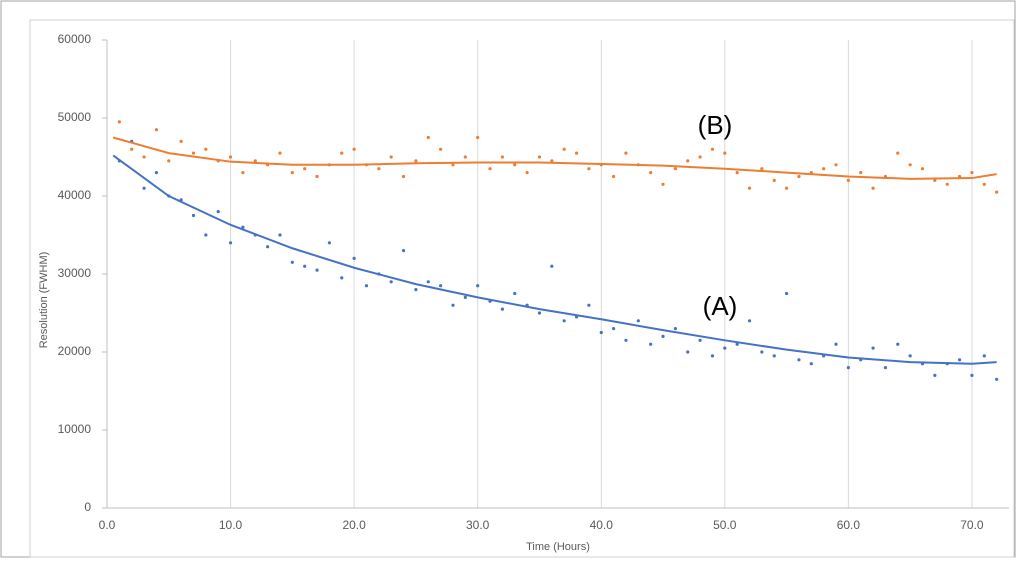 Image resolution: width=1016 pixels, height=563 pixels. Describe the element at coordinates (602, 525) in the screenshot. I see `x-tick-label: 40.0` at that location.